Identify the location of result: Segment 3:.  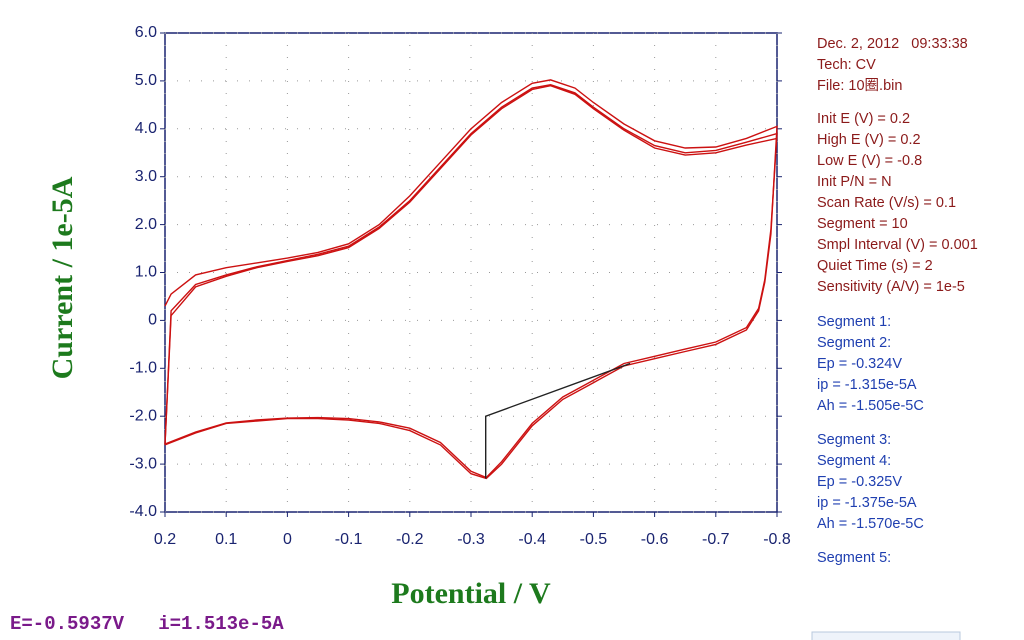
(854, 440).